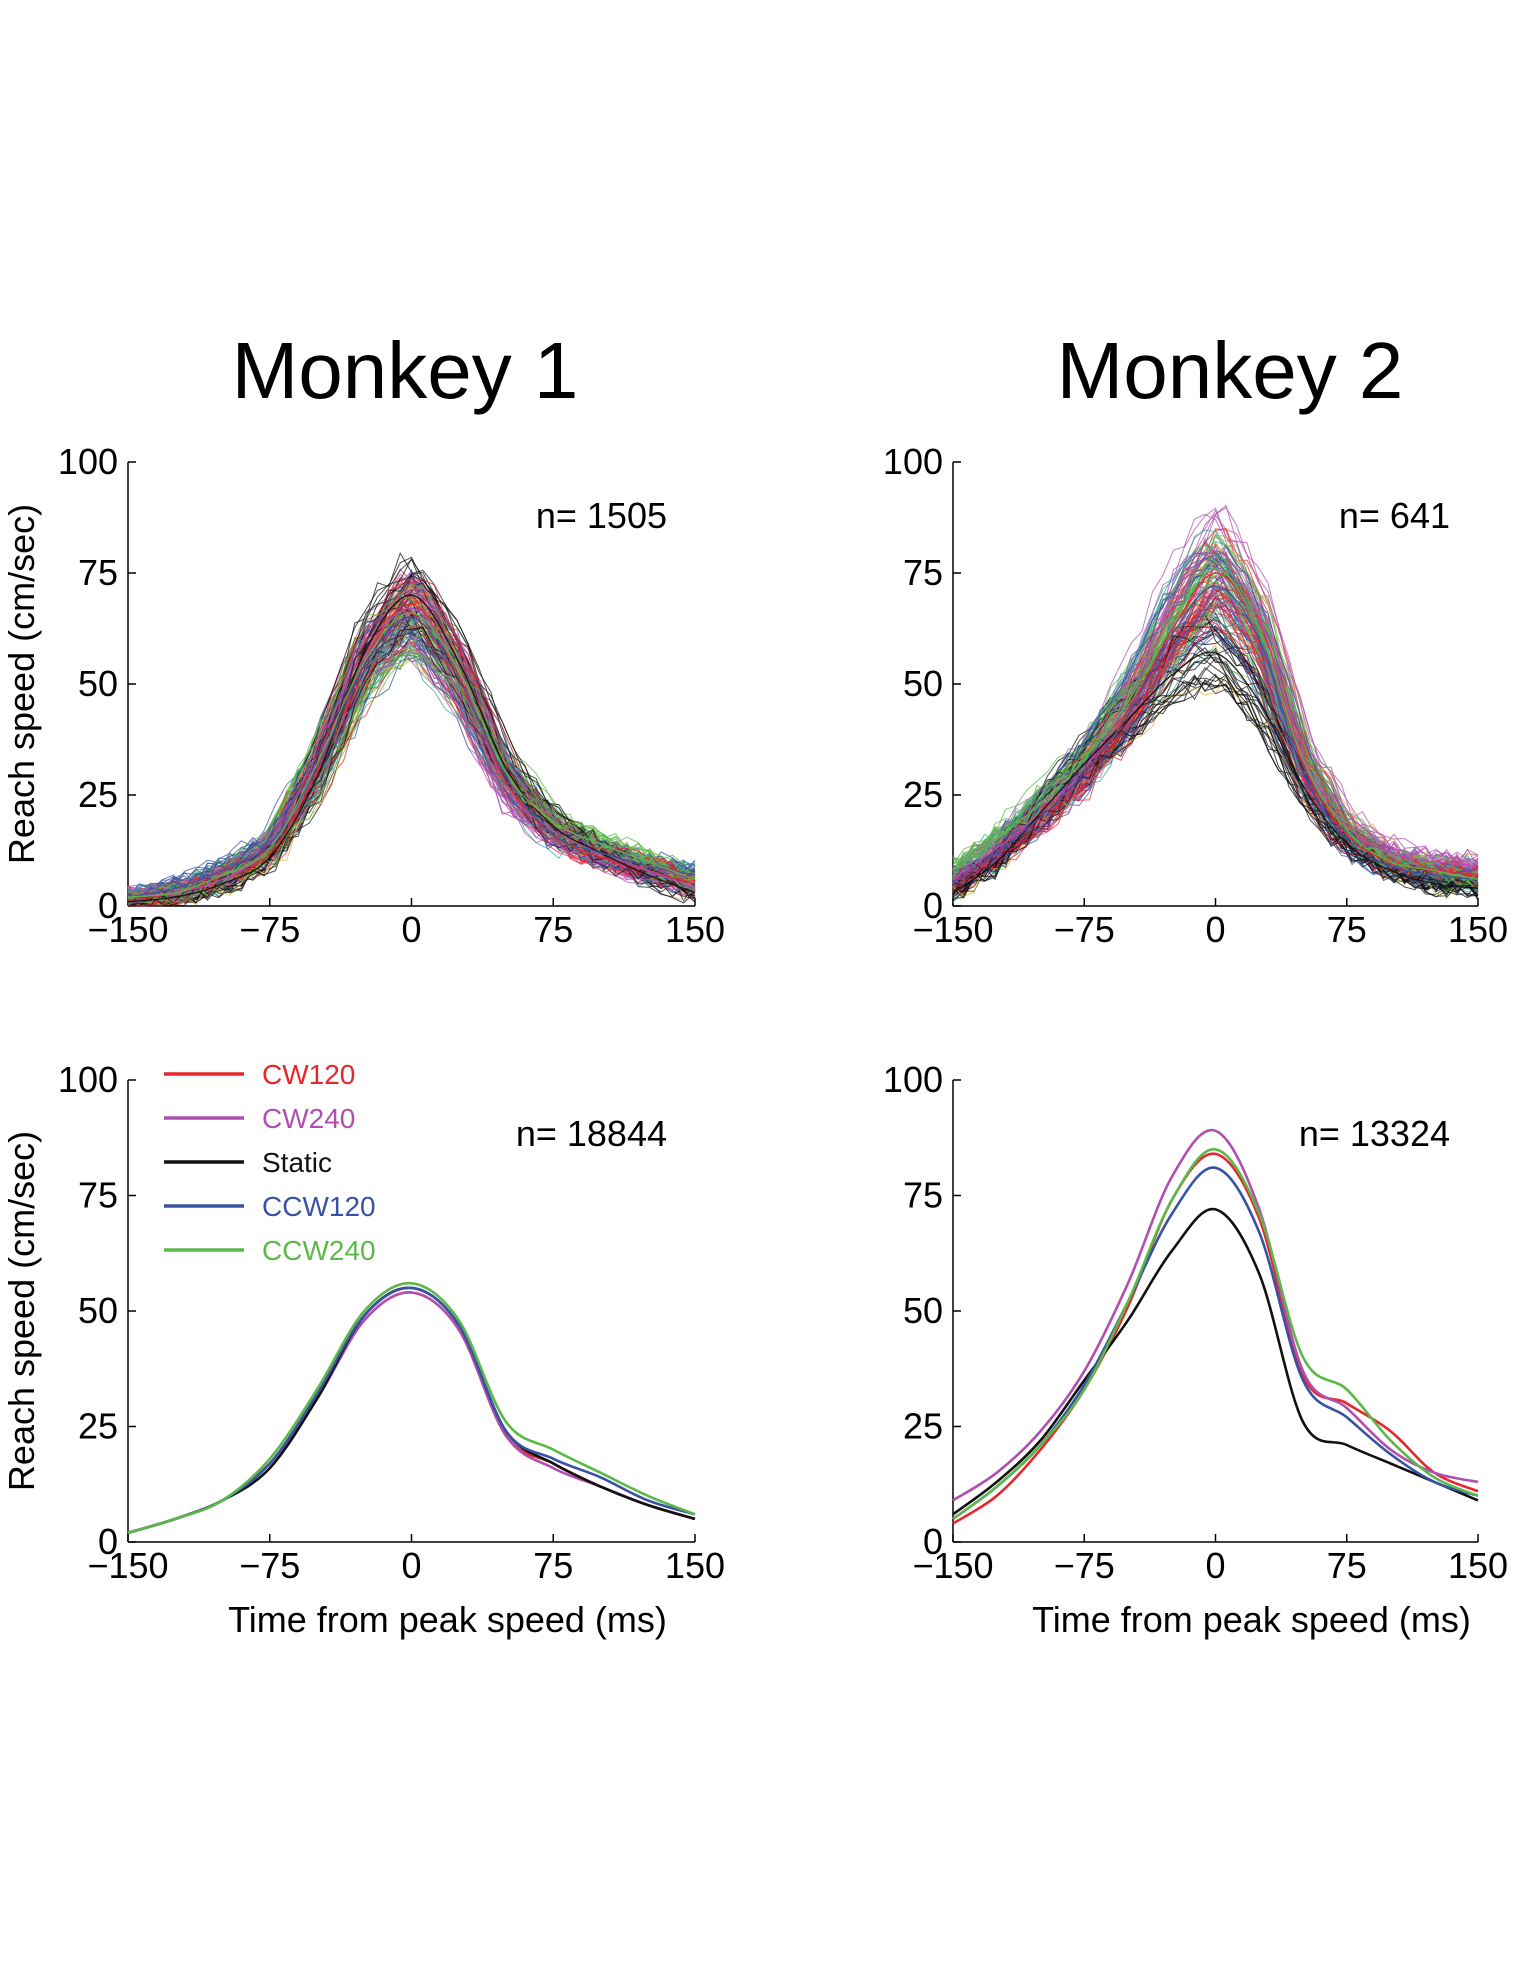 The height and width of the screenshot is (1980, 1530). Describe the element at coordinates (297, 1162) in the screenshot. I see `legend-label-static: Static` at that location.